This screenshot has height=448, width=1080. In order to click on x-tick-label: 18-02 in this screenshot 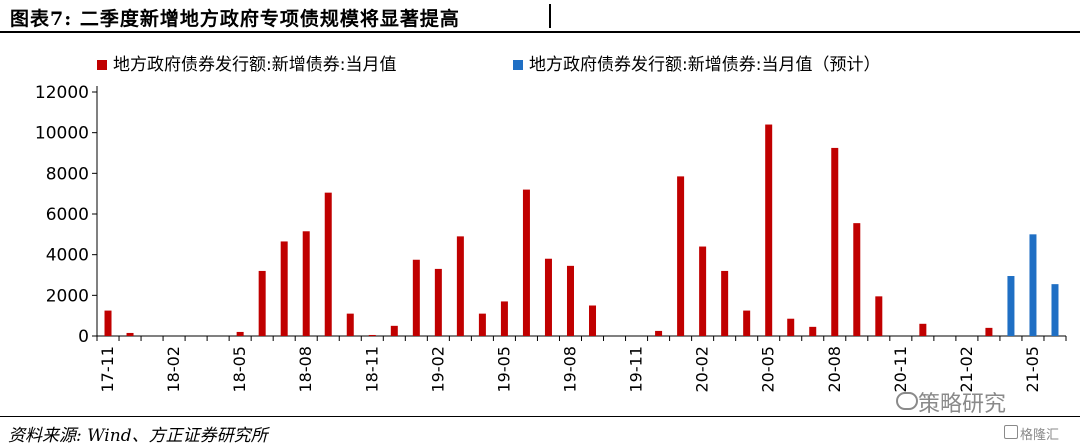, I will do `click(173, 369)`.